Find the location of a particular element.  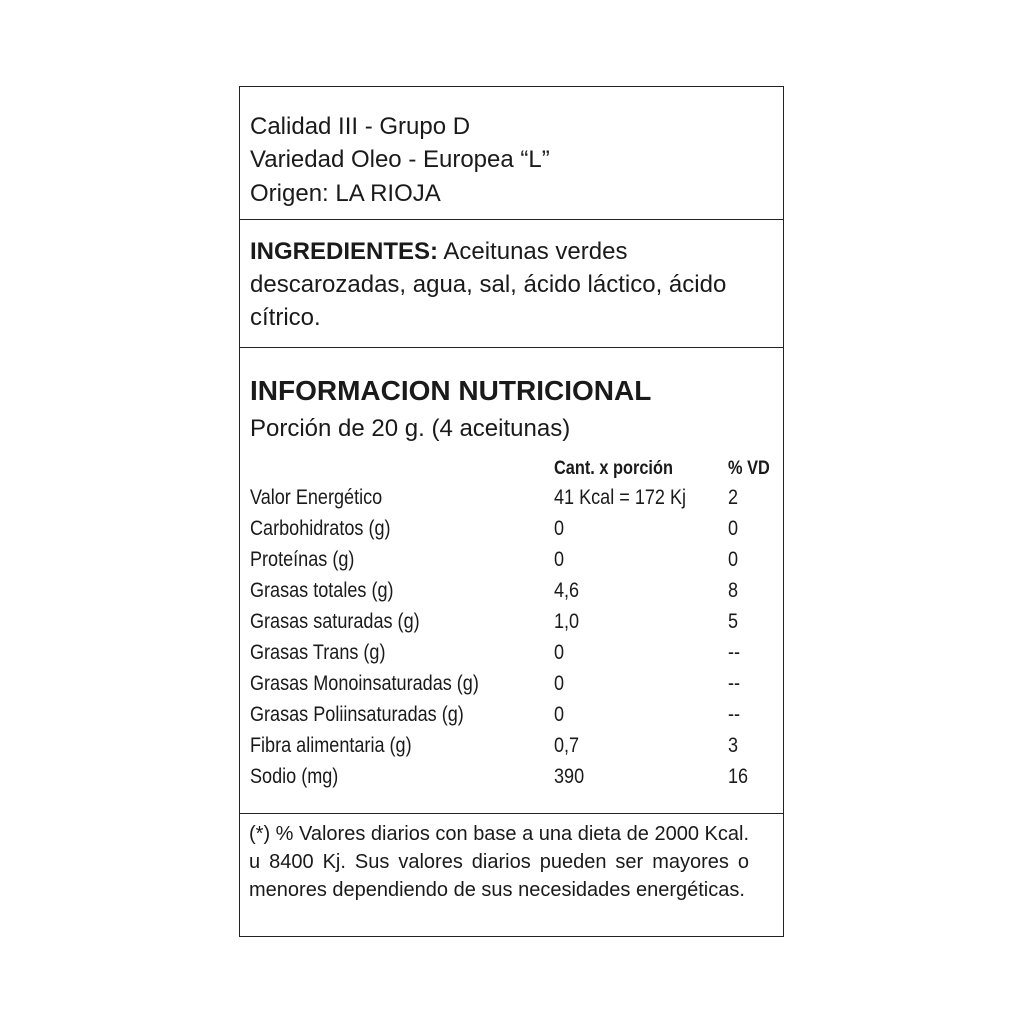

header-line: Calidad III - Grupo D is located at coordinates (360, 126).